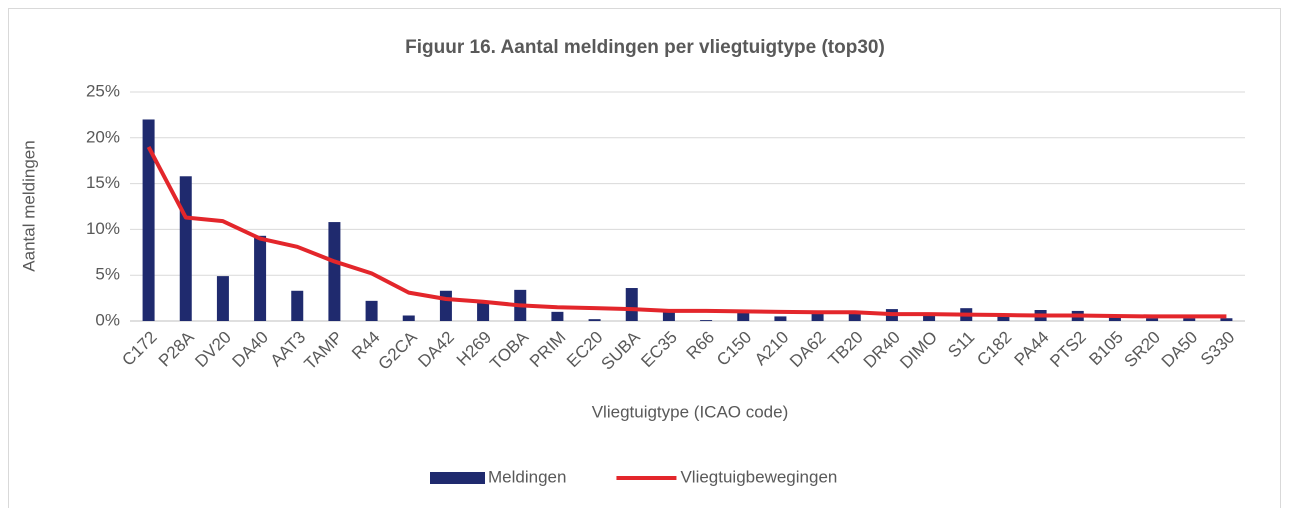 The width and height of the screenshot is (1290, 508). I want to click on y-tick-label: 5%, so click(107, 274).